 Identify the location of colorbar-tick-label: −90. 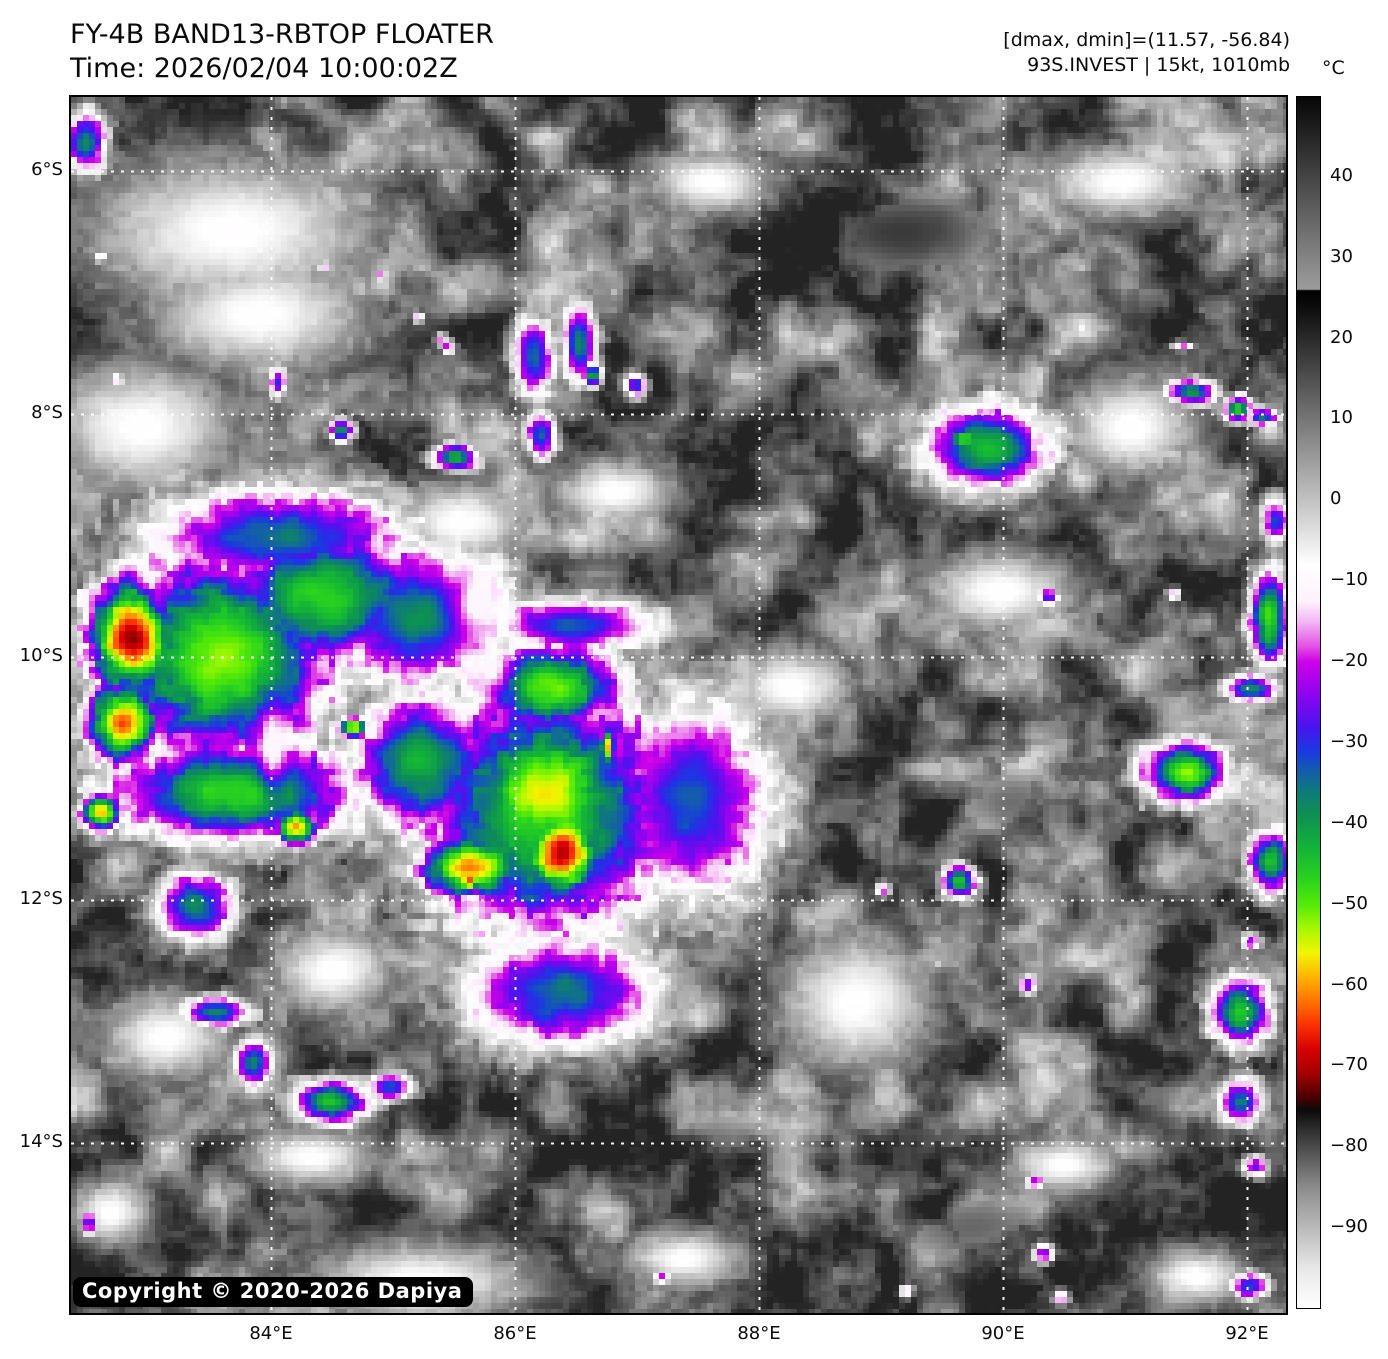
(1349, 1227).